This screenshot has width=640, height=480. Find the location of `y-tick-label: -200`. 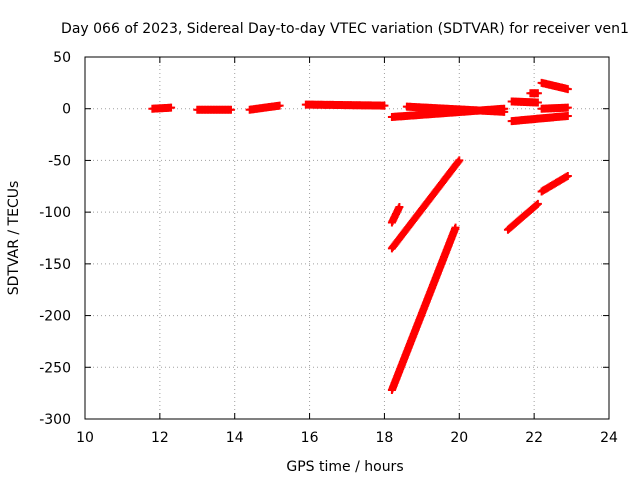

y-tick-label: -200 is located at coordinates (55, 317).